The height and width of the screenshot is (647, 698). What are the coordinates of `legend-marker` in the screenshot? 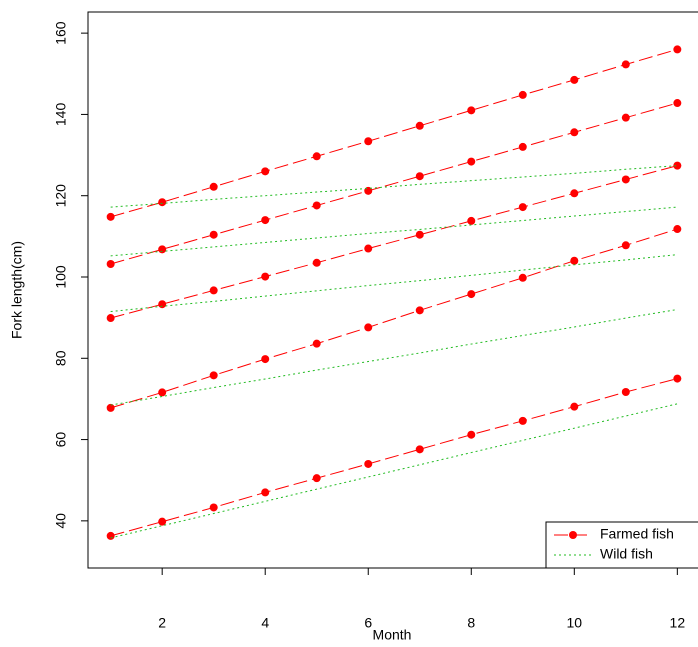 It's located at (573, 535).